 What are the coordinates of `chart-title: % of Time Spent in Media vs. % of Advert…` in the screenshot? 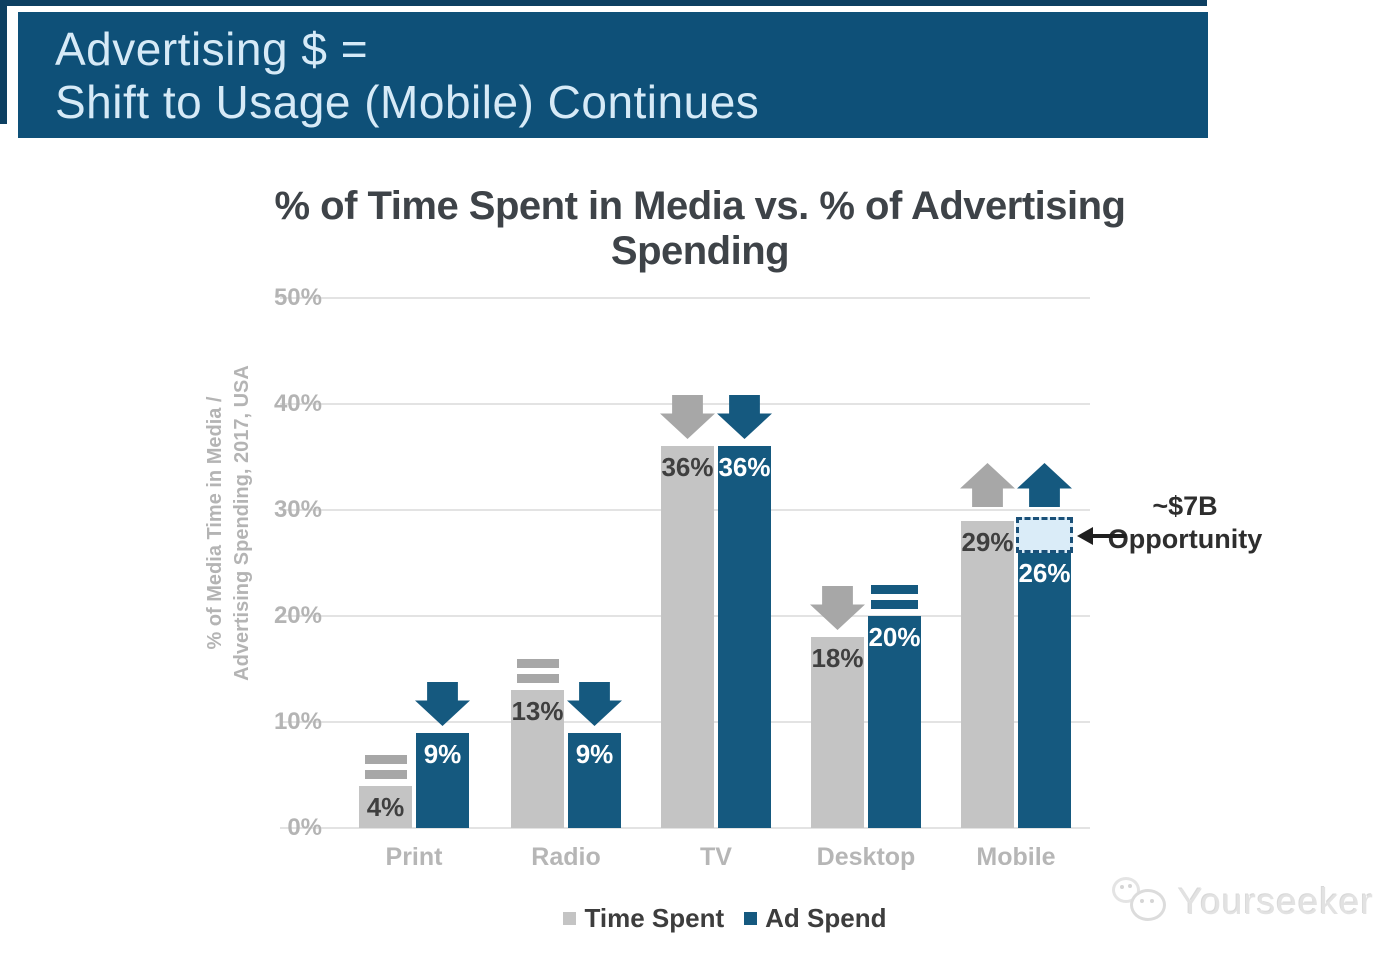 It's located at (700, 228).